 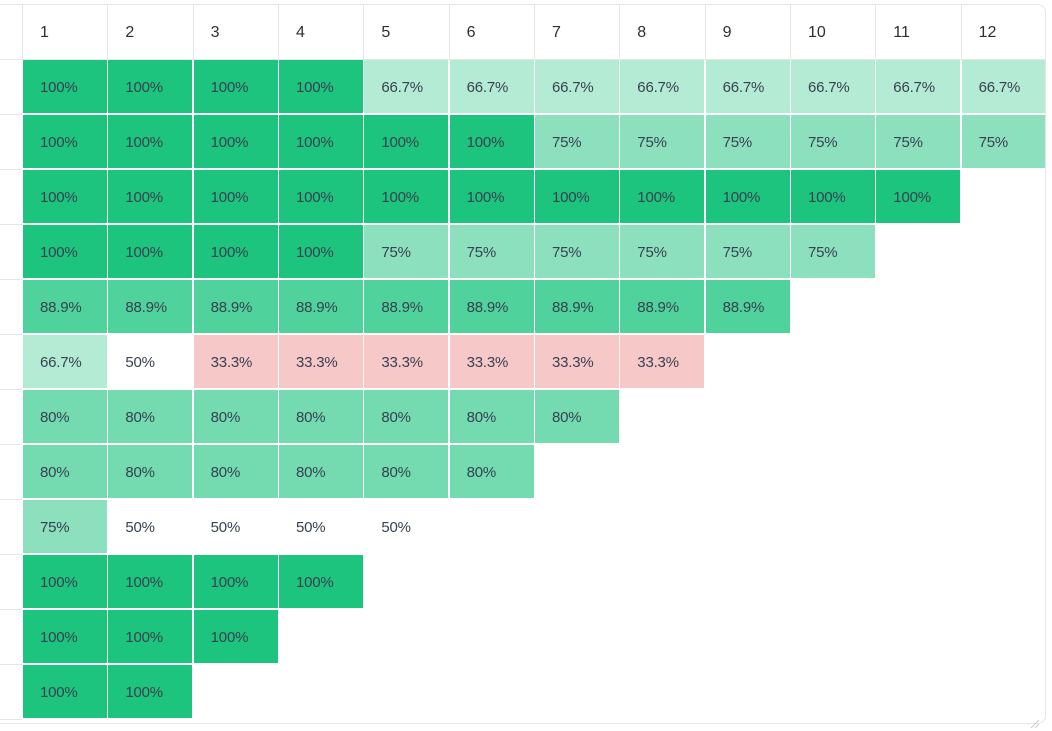 I want to click on table-row: 100% 100% 100% 100%, so click(x=522, y=582).